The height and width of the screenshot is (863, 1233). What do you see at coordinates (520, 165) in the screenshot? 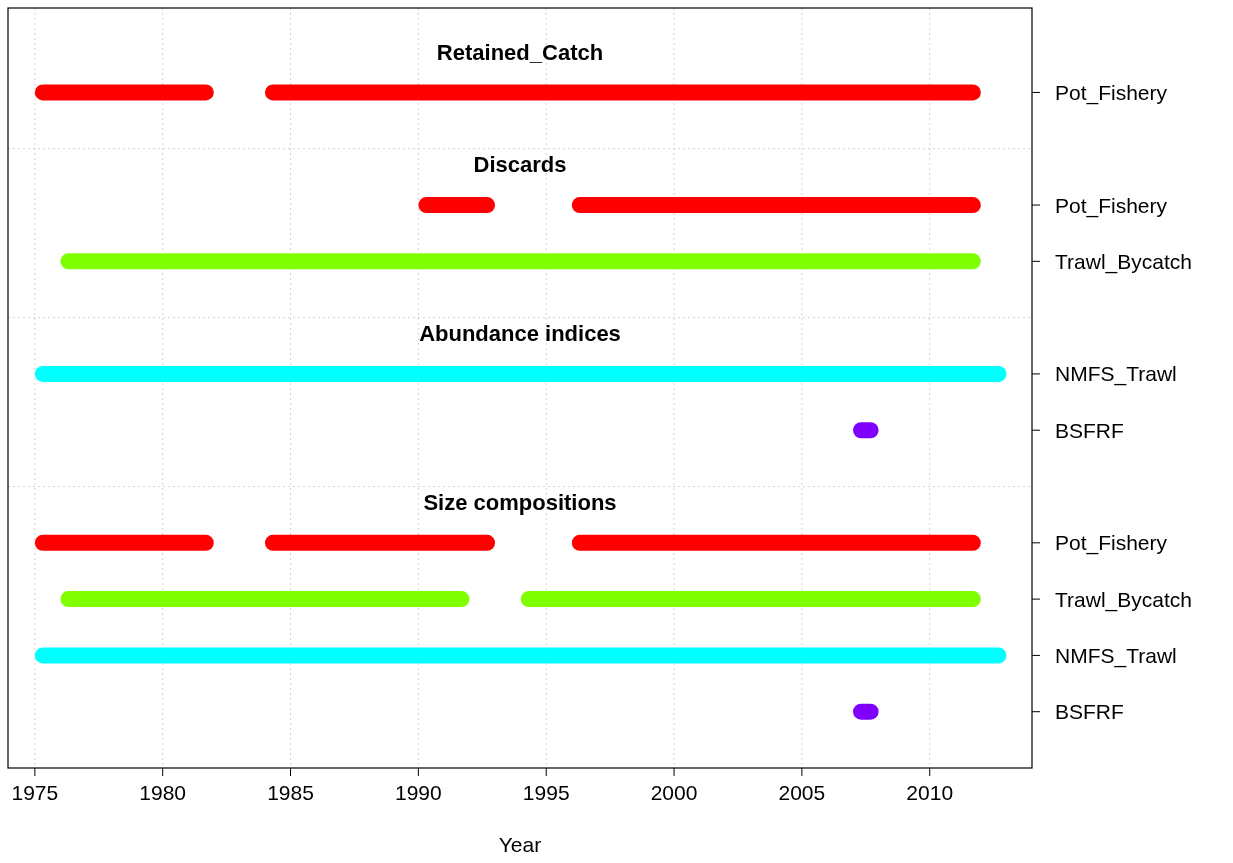
I see `annotation: Discards` at bounding box center [520, 165].